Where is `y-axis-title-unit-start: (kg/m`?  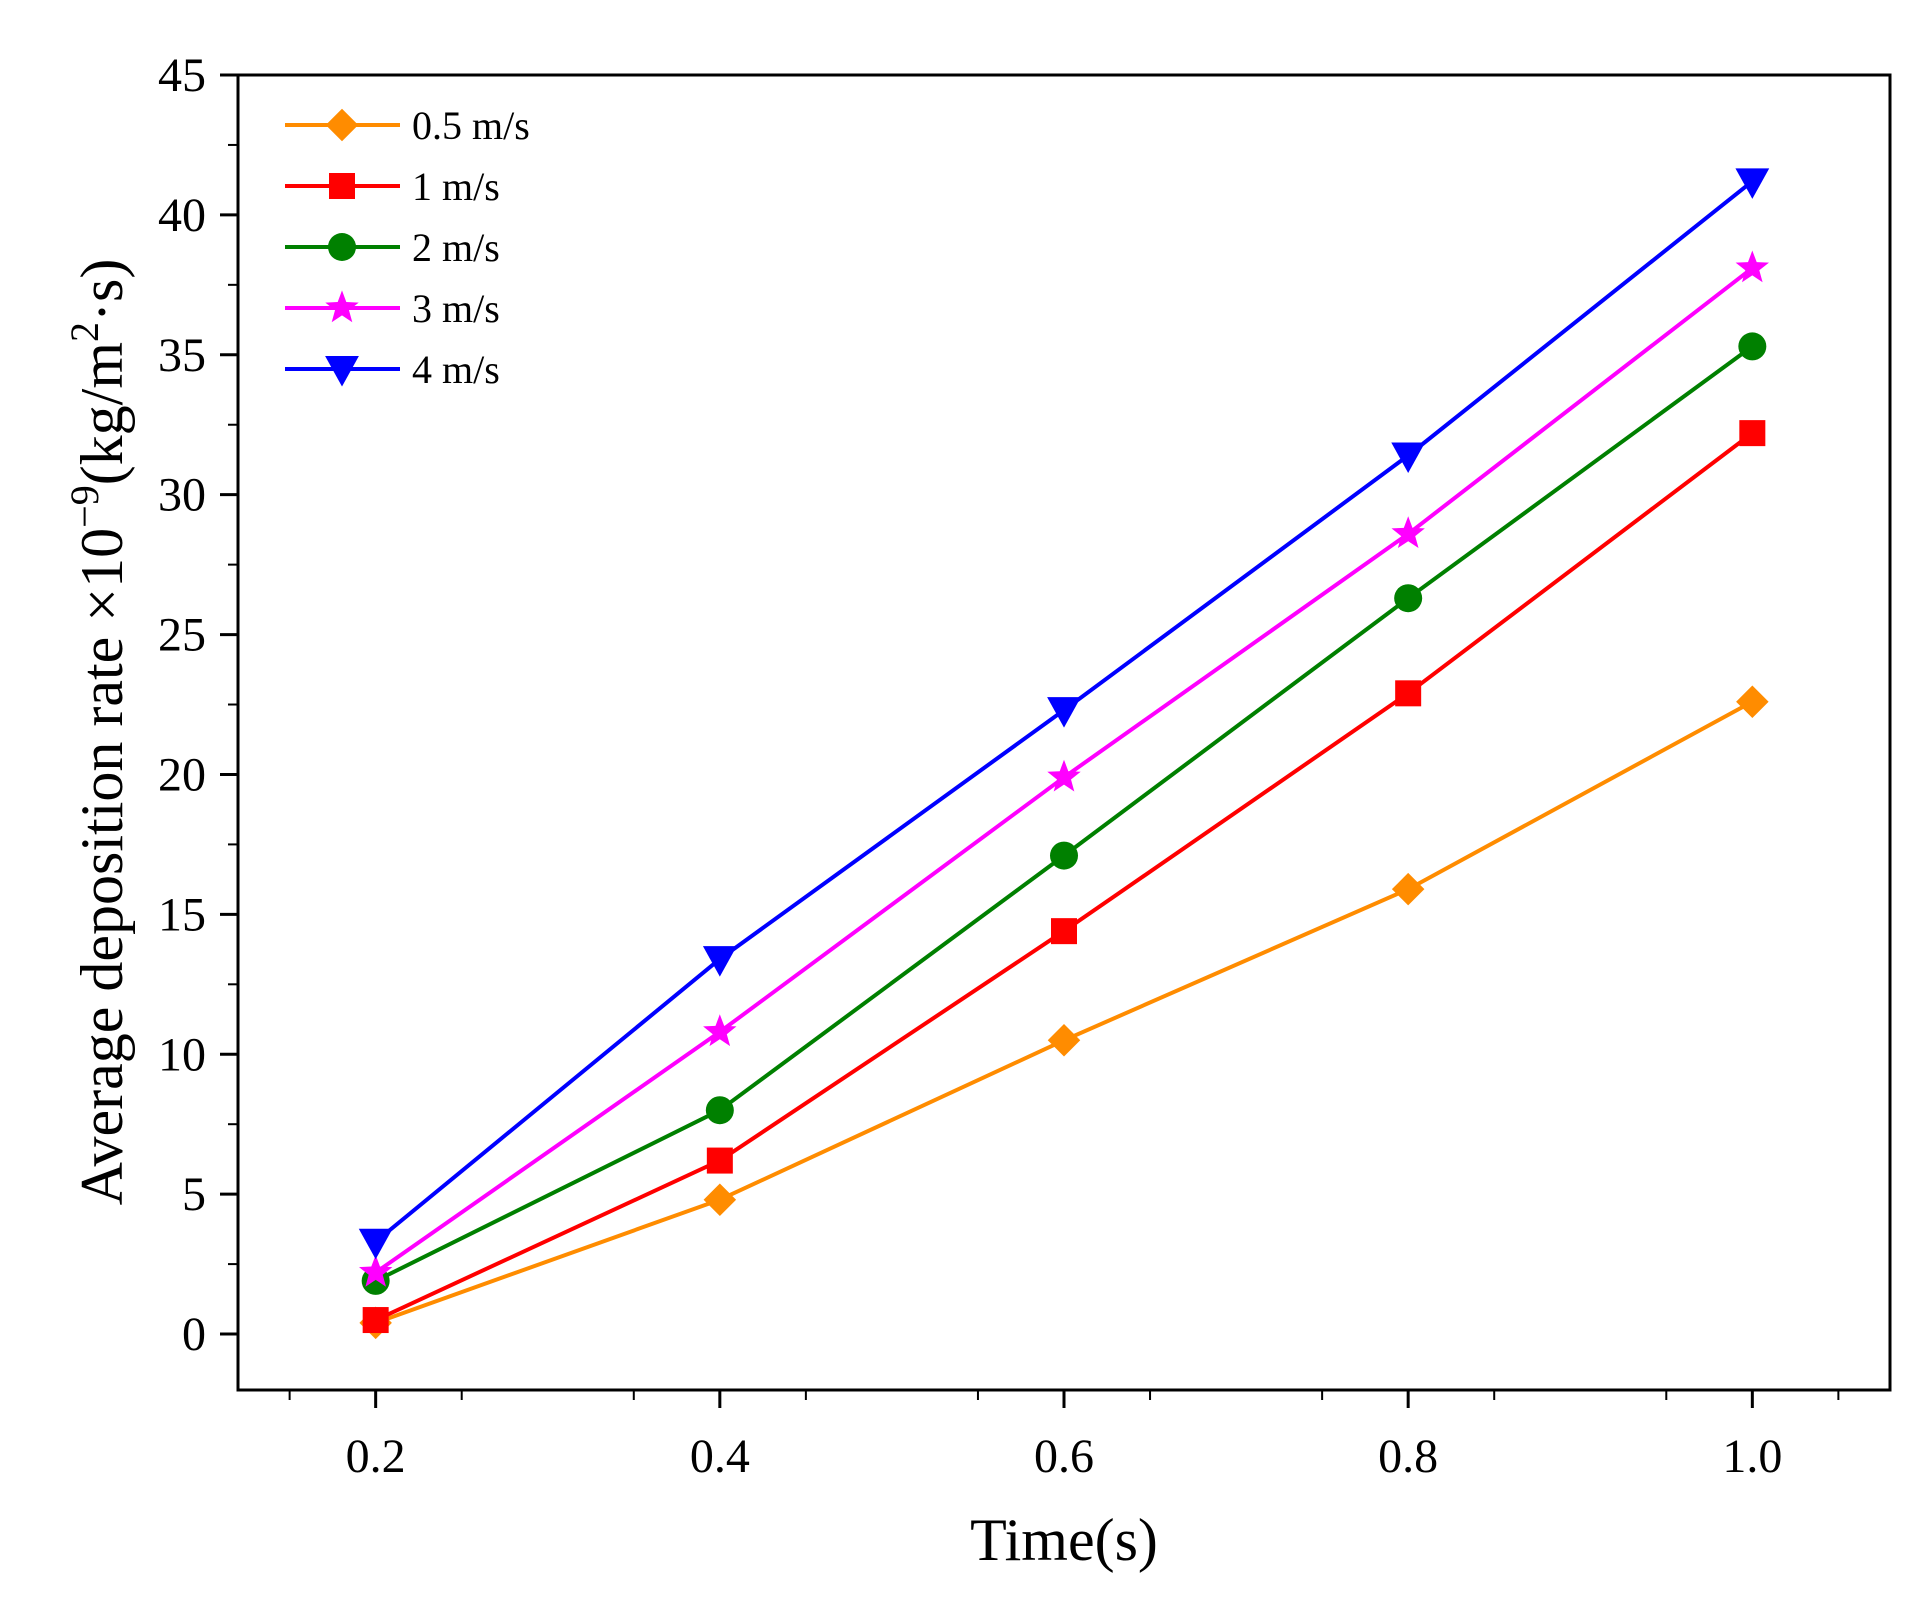
y-axis-title-unit-start: (kg/m is located at coordinates (102, 413).